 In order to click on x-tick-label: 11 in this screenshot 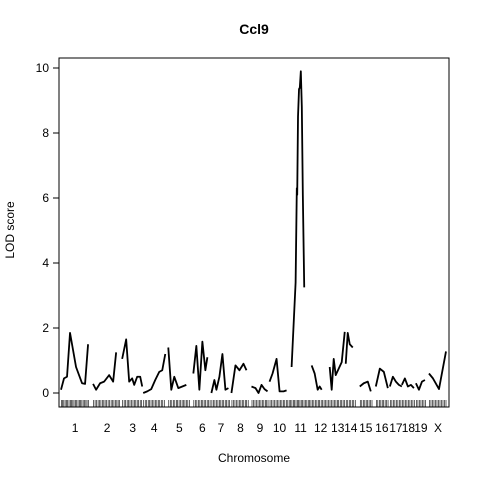, I will do `click(300, 428)`.